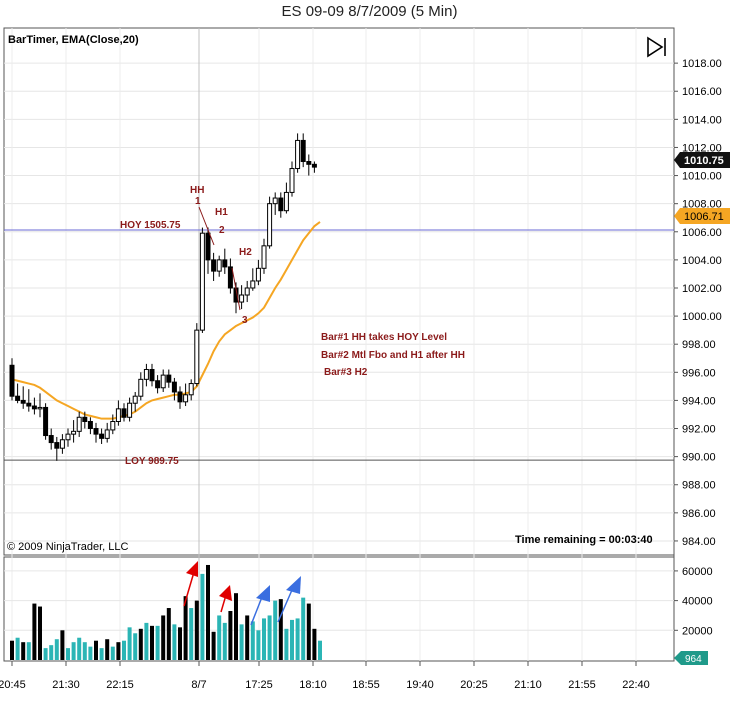  I want to click on red-arrow-1-shaft, so click(189, 589).